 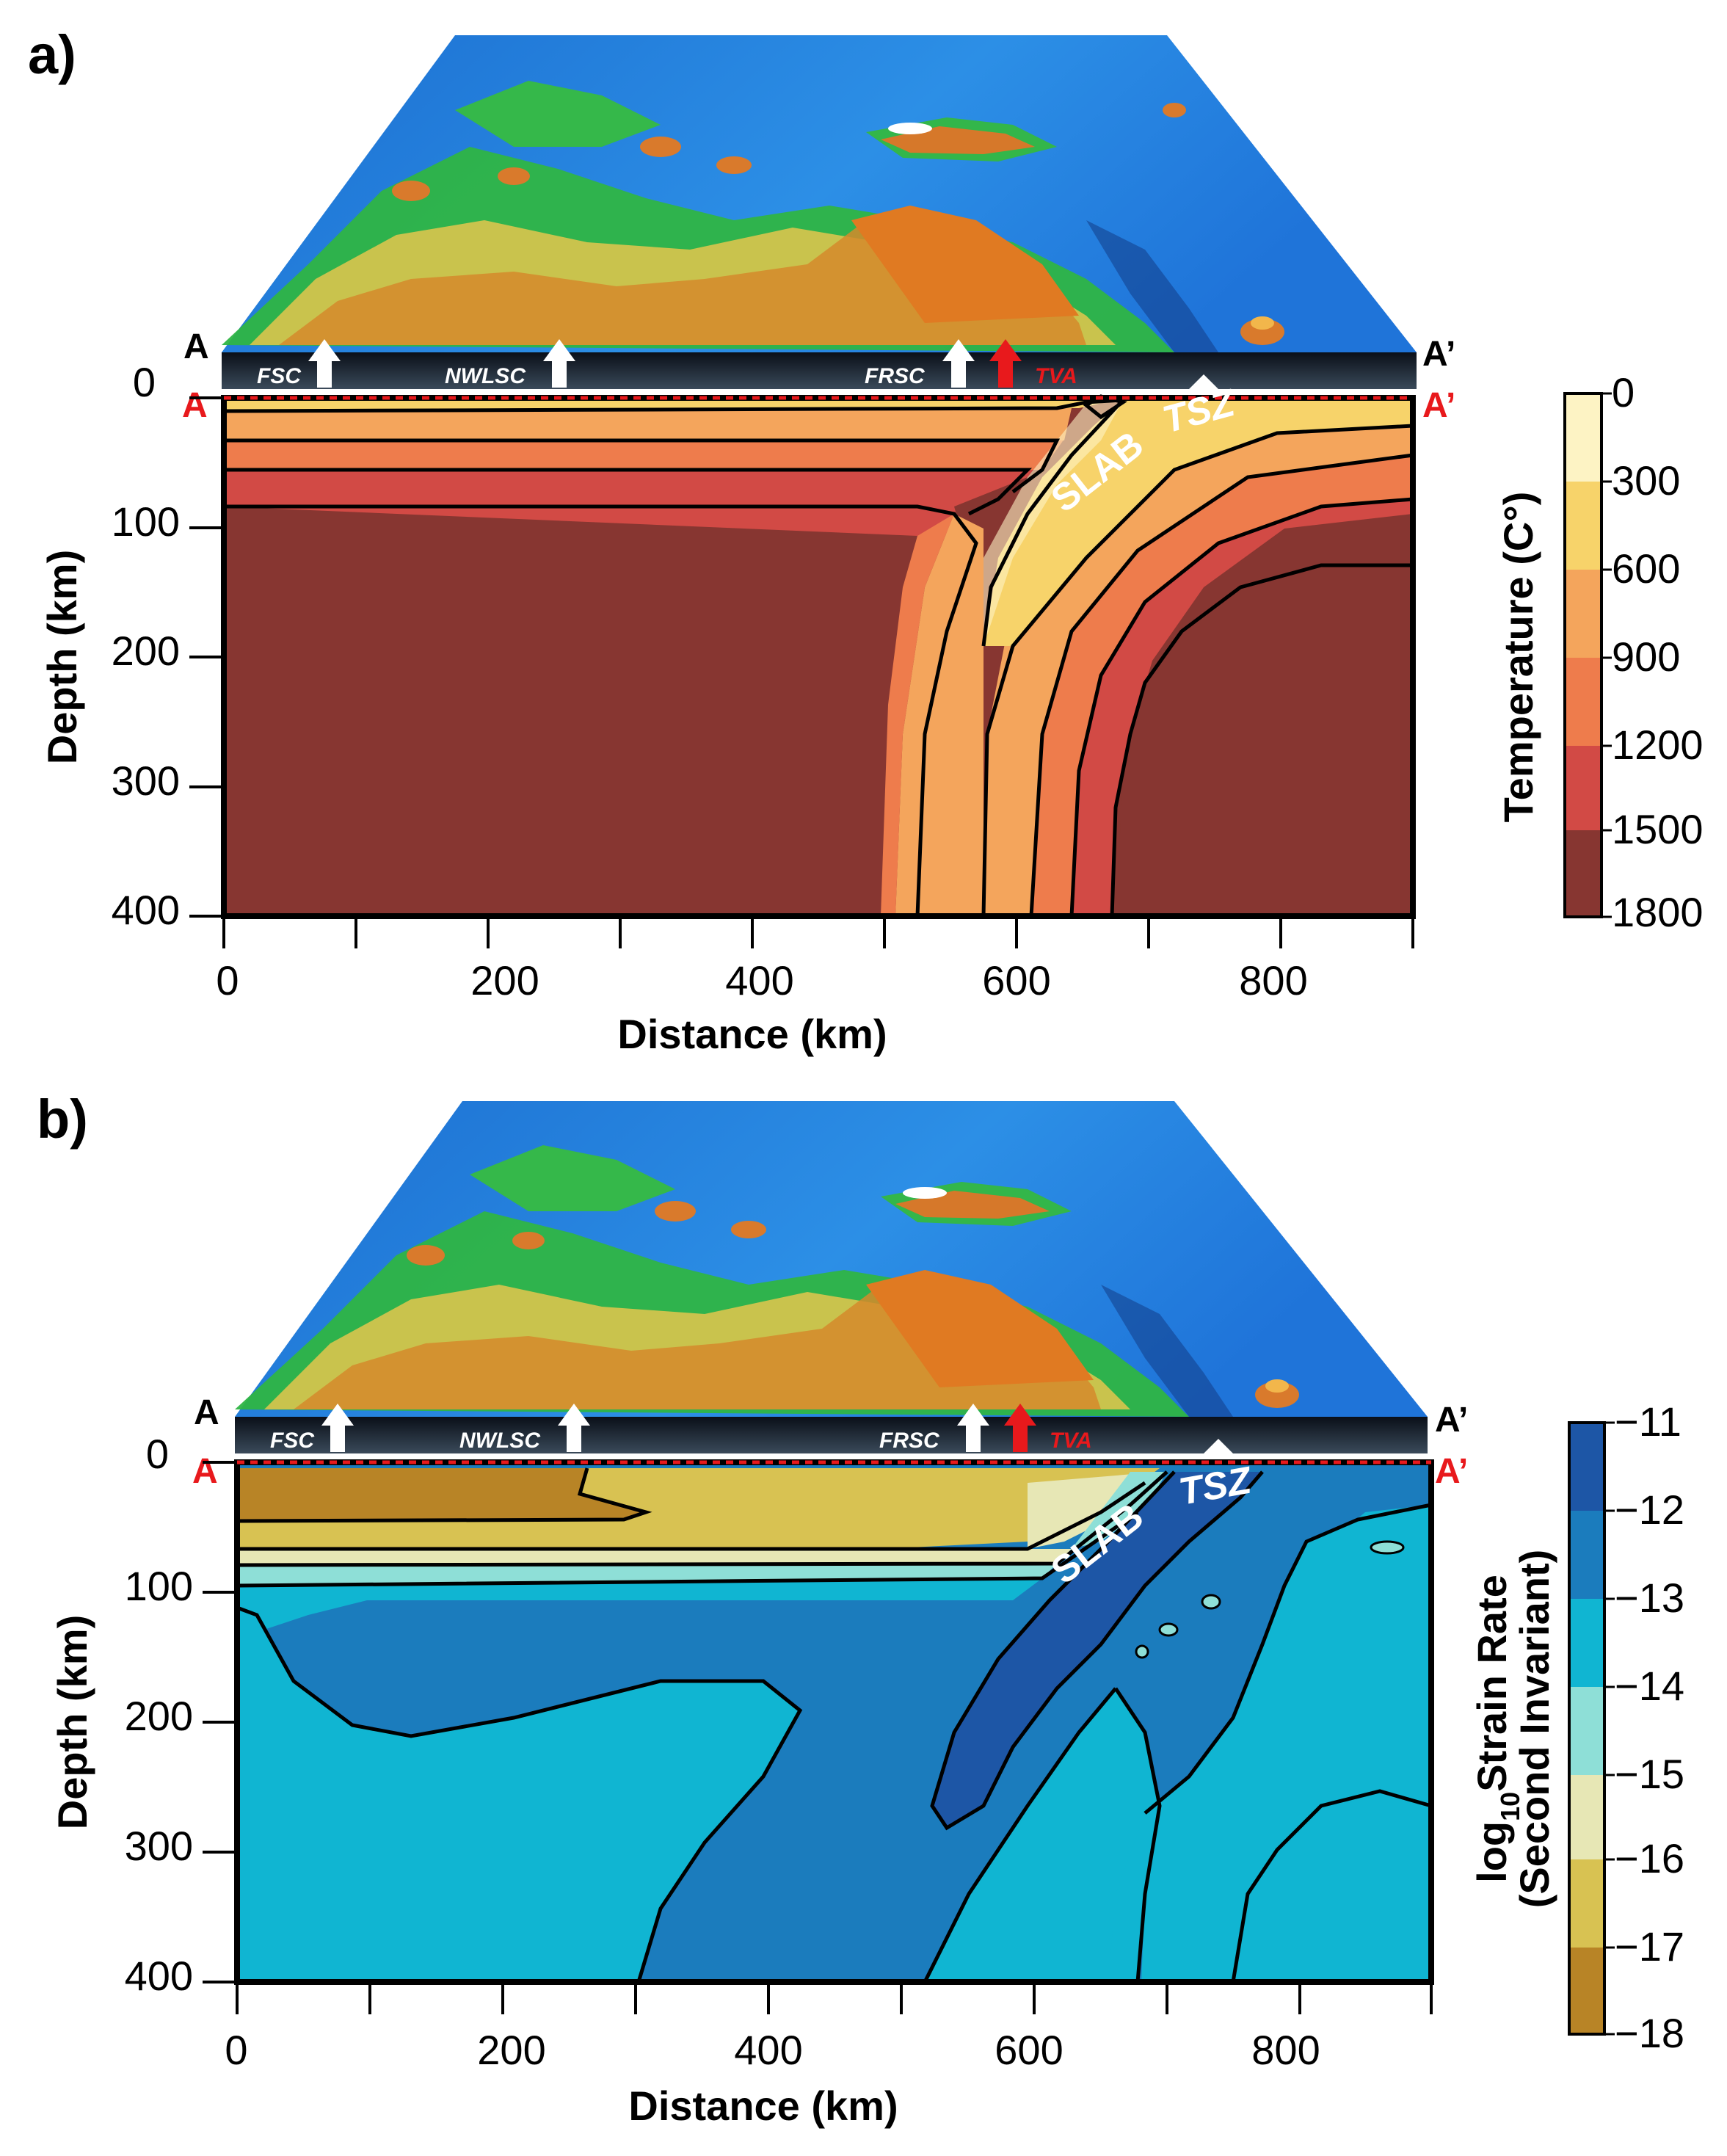 What do you see at coordinates (1649, 1774) in the screenshot?
I see `colorbar-tick: −15` at bounding box center [1649, 1774].